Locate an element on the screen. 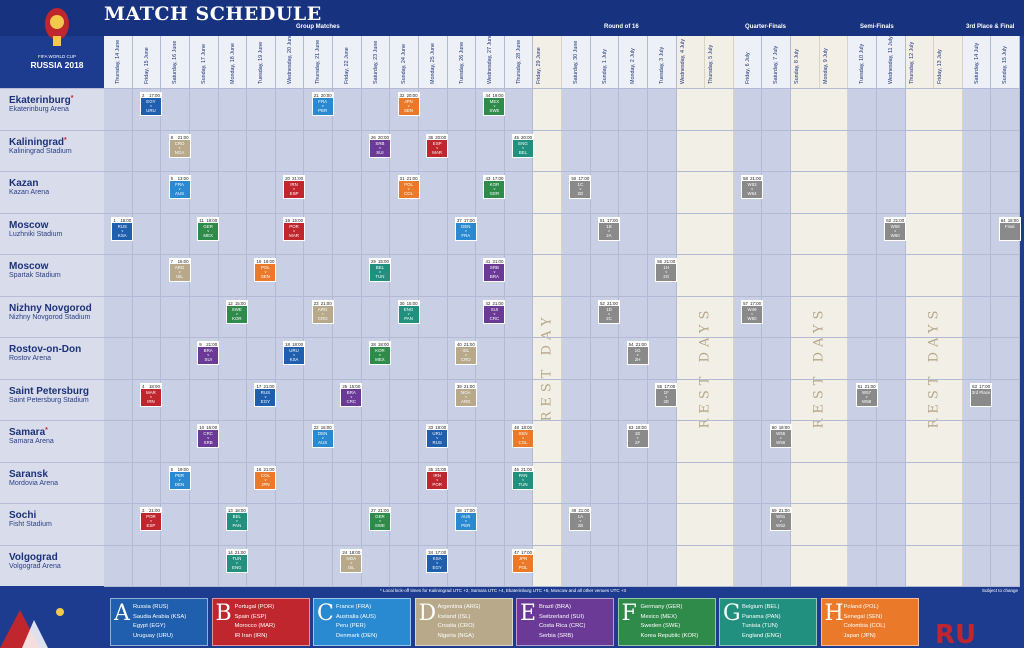 This screenshot has height=648, width=1024. match-team-a: JPN is located at coordinates (408, 101).